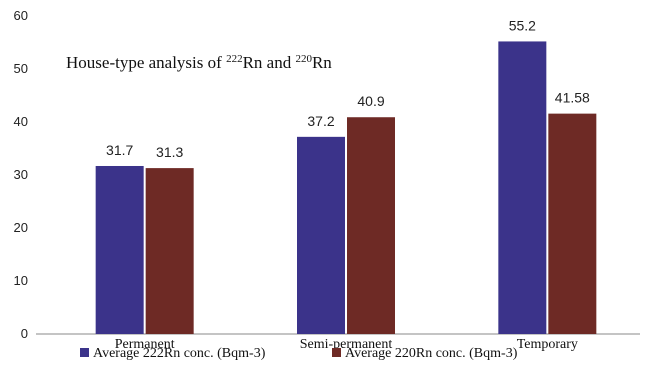 This screenshot has width=647, height=370. Describe the element at coordinates (169, 251) in the screenshot. I see `bar-rn220-permanent` at that location.